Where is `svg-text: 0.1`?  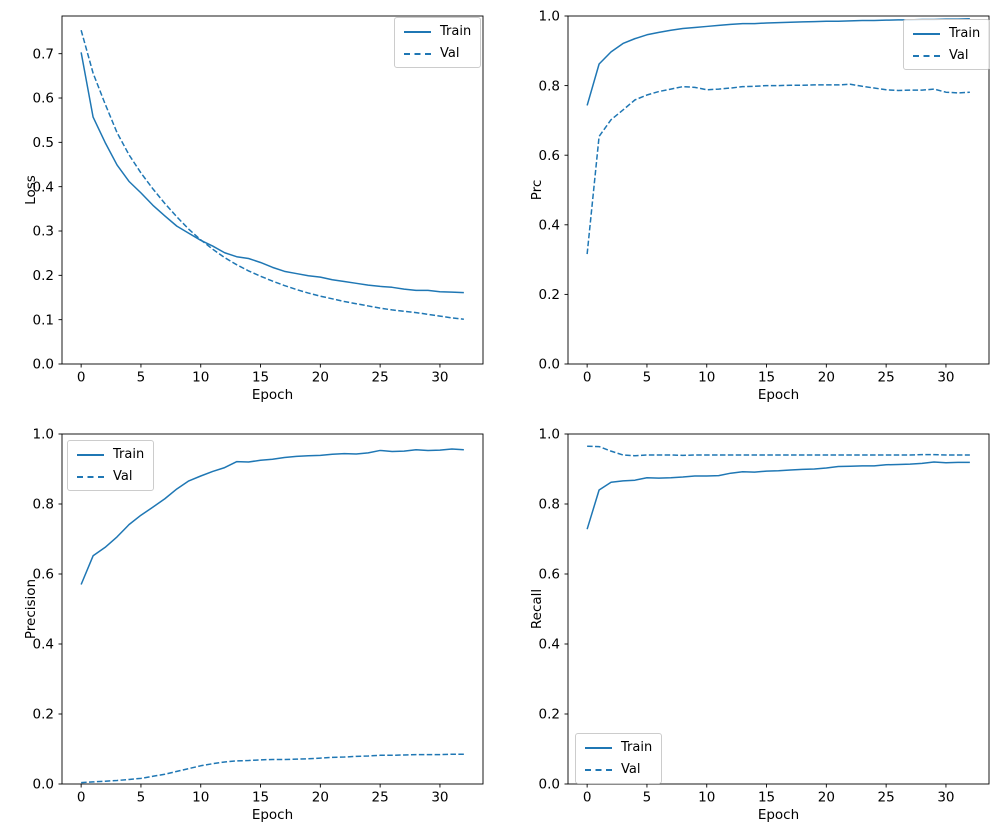 svg-text: 0.1 is located at coordinates (43, 320).